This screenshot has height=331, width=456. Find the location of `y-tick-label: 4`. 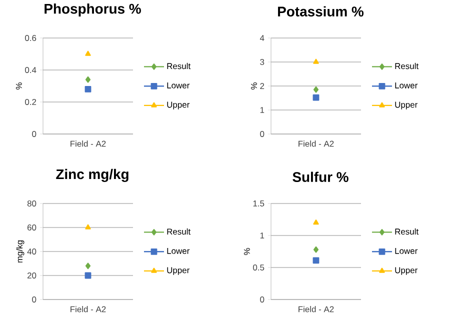

y-tick-label: 4 is located at coordinates (262, 38).